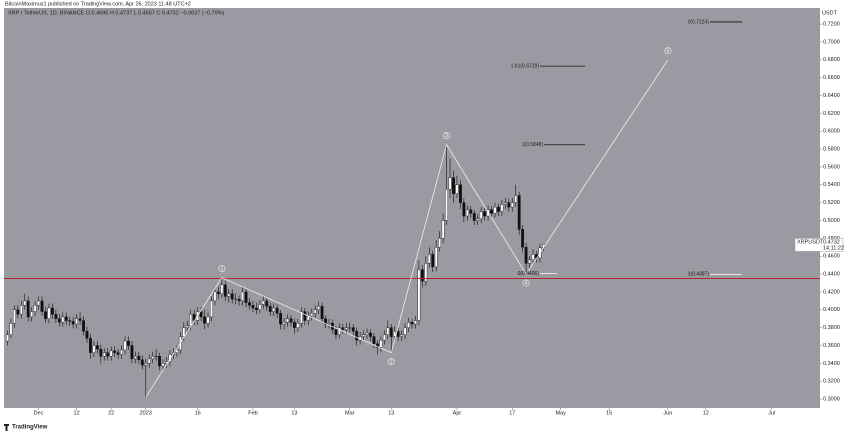 The width and height of the screenshot is (850, 434). I want to click on wave-label: 2, so click(391, 362).